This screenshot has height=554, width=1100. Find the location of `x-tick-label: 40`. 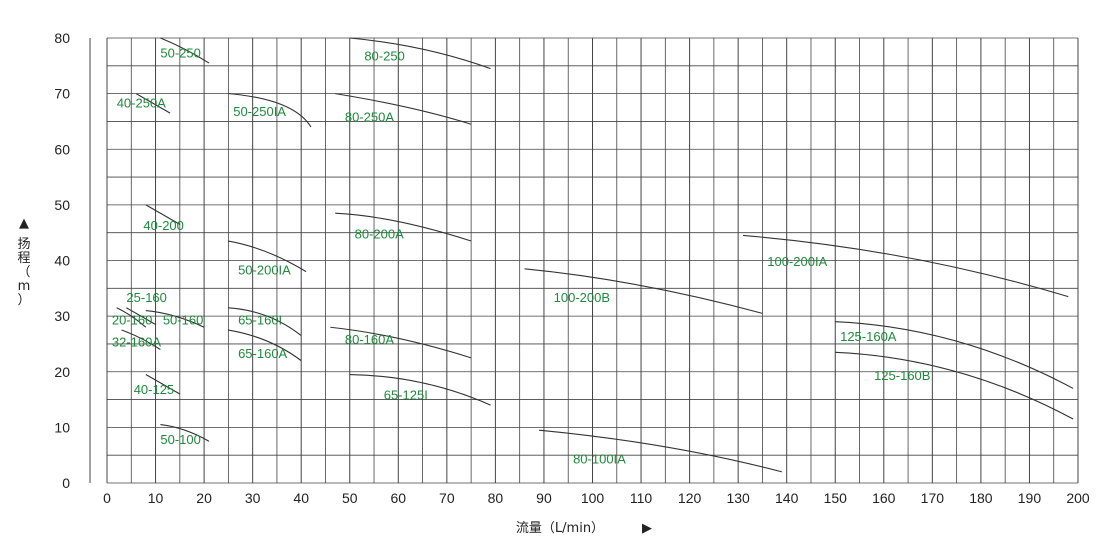

x-tick-label: 40 is located at coordinates (301, 498).